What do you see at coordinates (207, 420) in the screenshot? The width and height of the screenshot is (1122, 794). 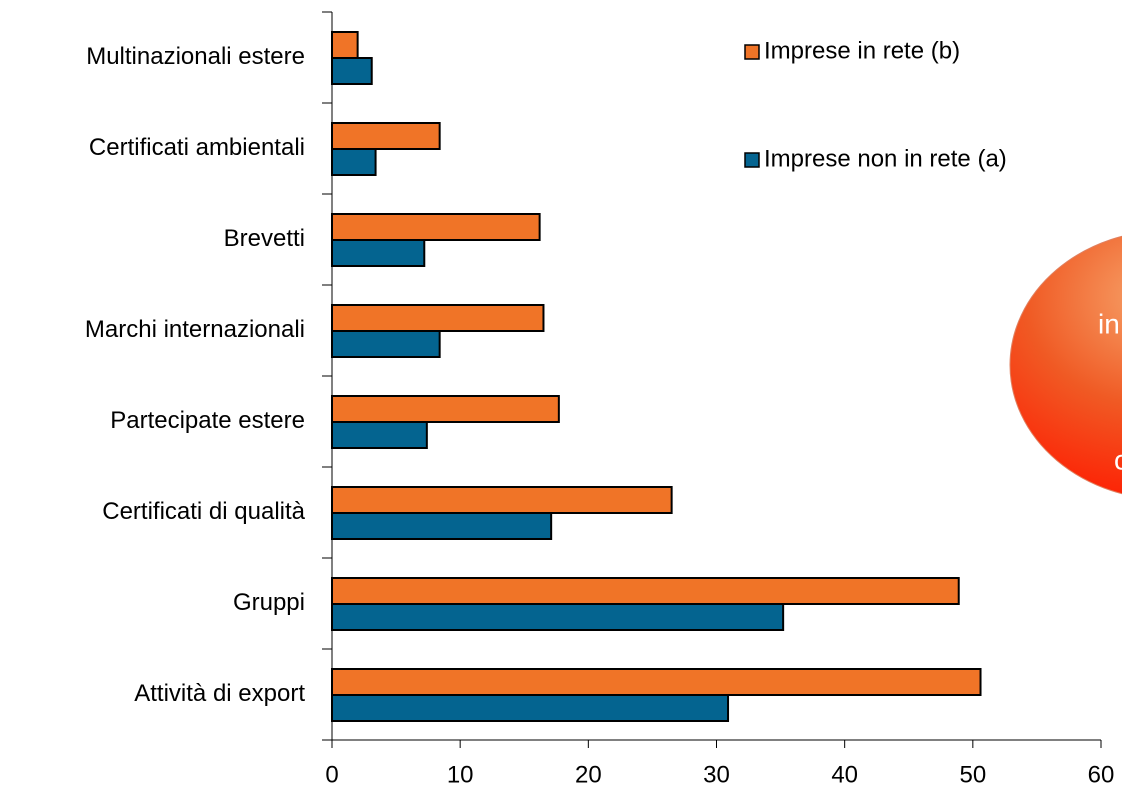 I see `y-tick-label: Partecipate estere` at bounding box center [207, 420].